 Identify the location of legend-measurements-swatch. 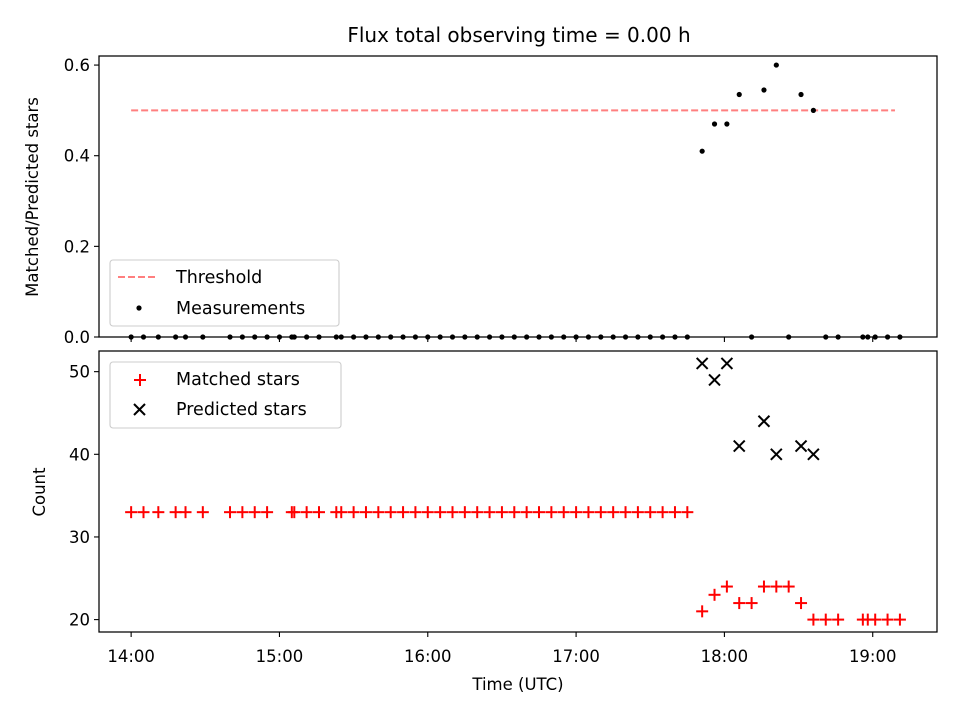
(139, 308).